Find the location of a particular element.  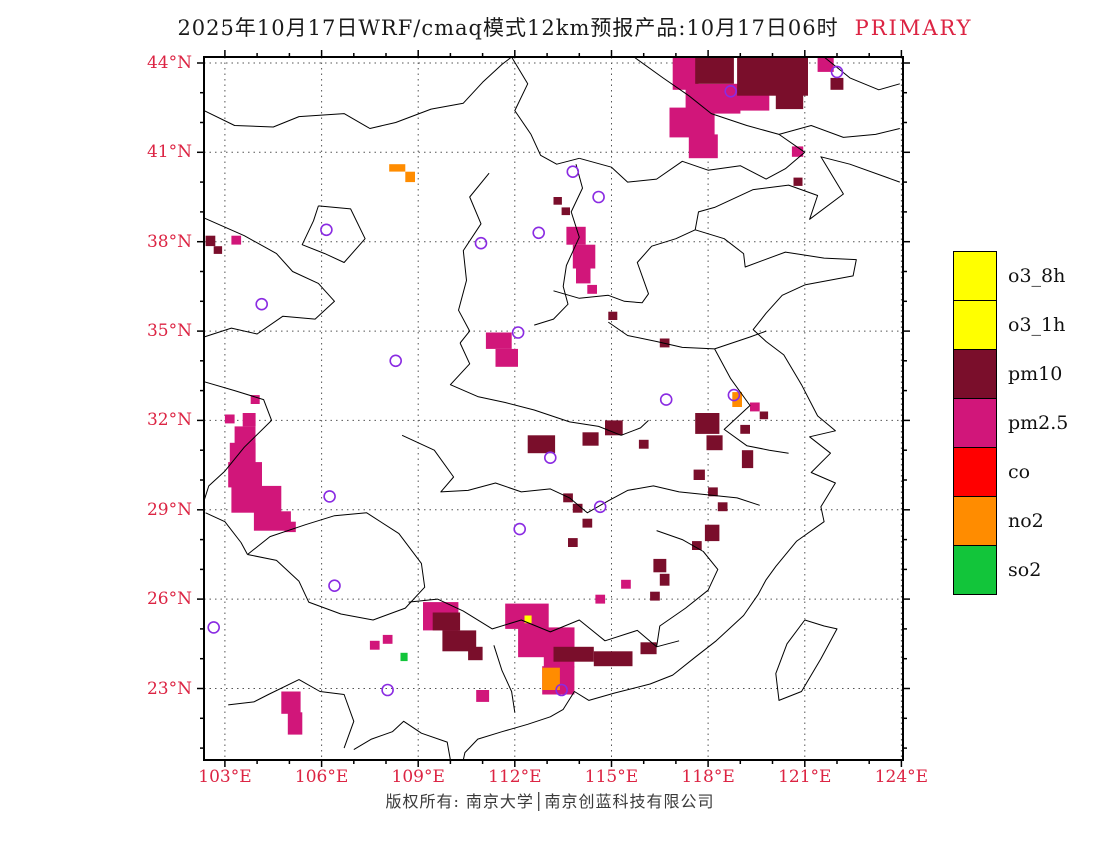

lat-tick-label: 41°N is located at coordinates (169, 152).